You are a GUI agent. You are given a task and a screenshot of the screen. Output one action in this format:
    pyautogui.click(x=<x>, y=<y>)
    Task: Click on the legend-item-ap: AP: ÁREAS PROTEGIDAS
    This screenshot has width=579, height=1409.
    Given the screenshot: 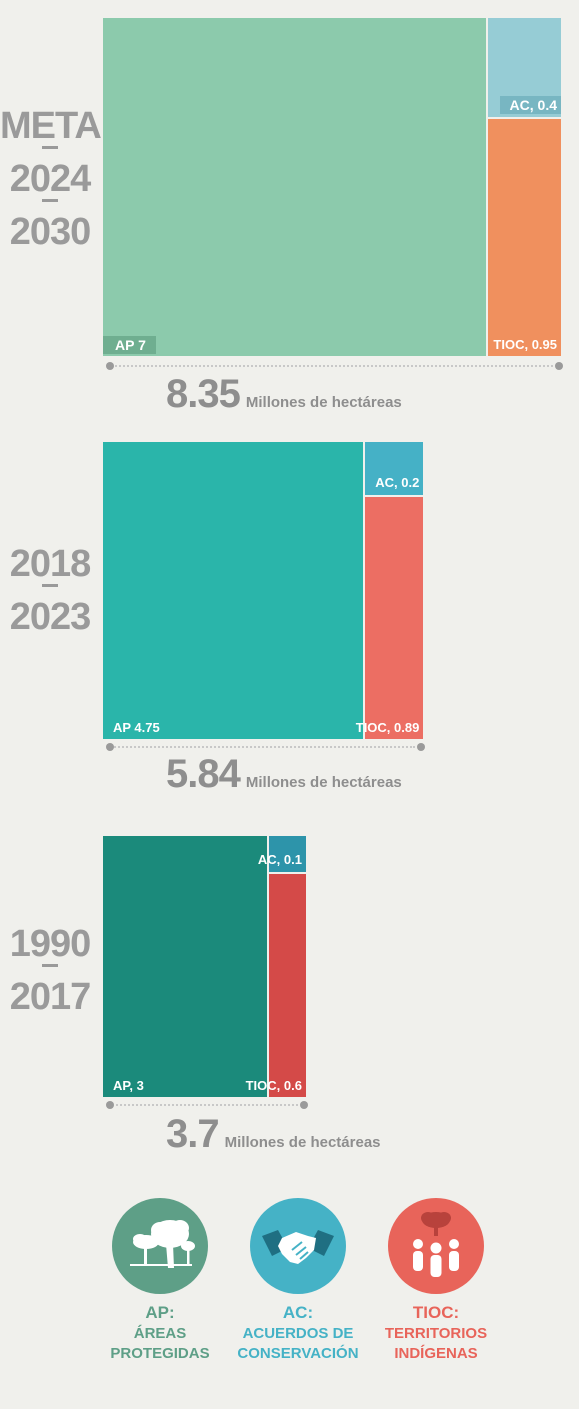 What is the action you would take?
    pyautogui.click(x=160, y=1281)
    